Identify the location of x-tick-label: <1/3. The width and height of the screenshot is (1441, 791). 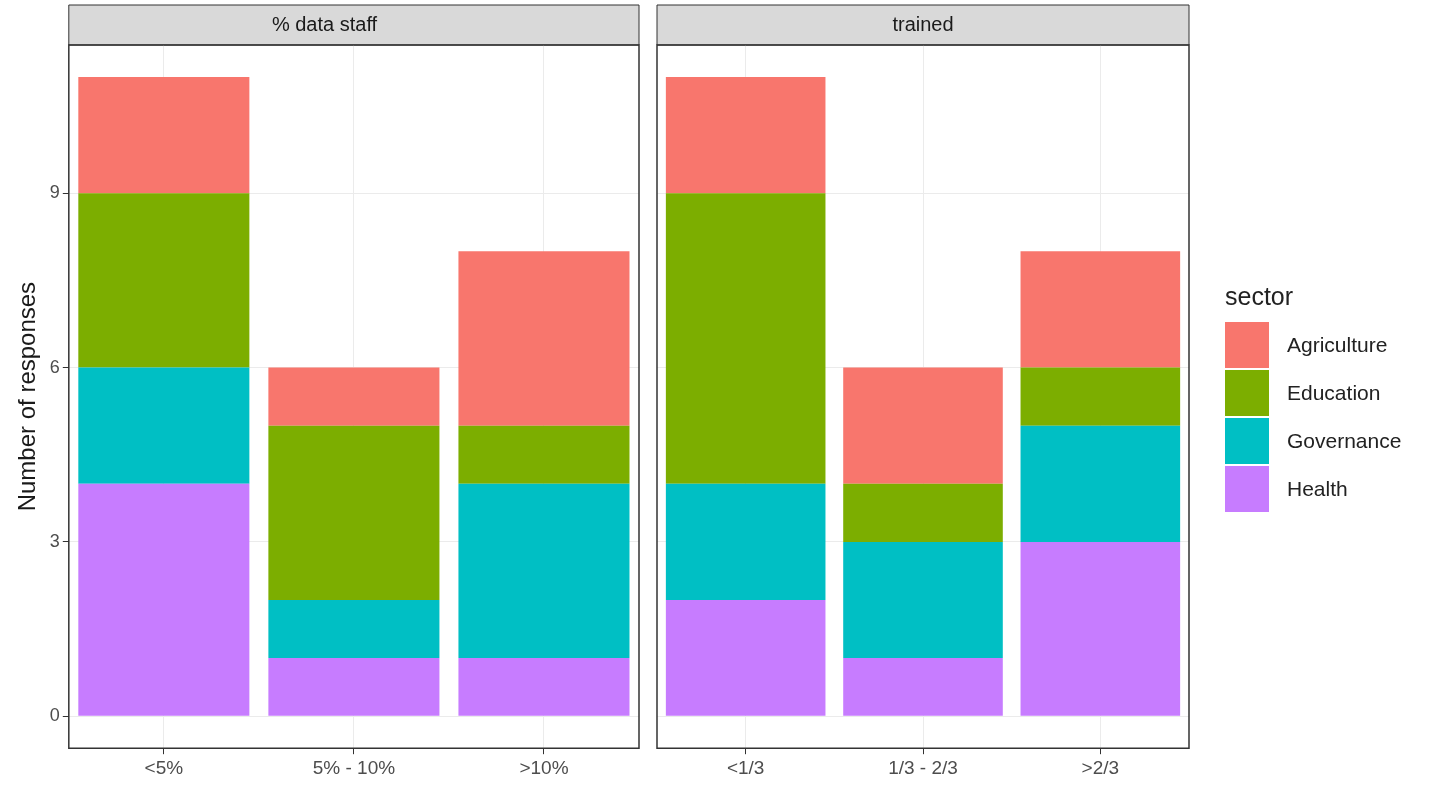
(745, 767).